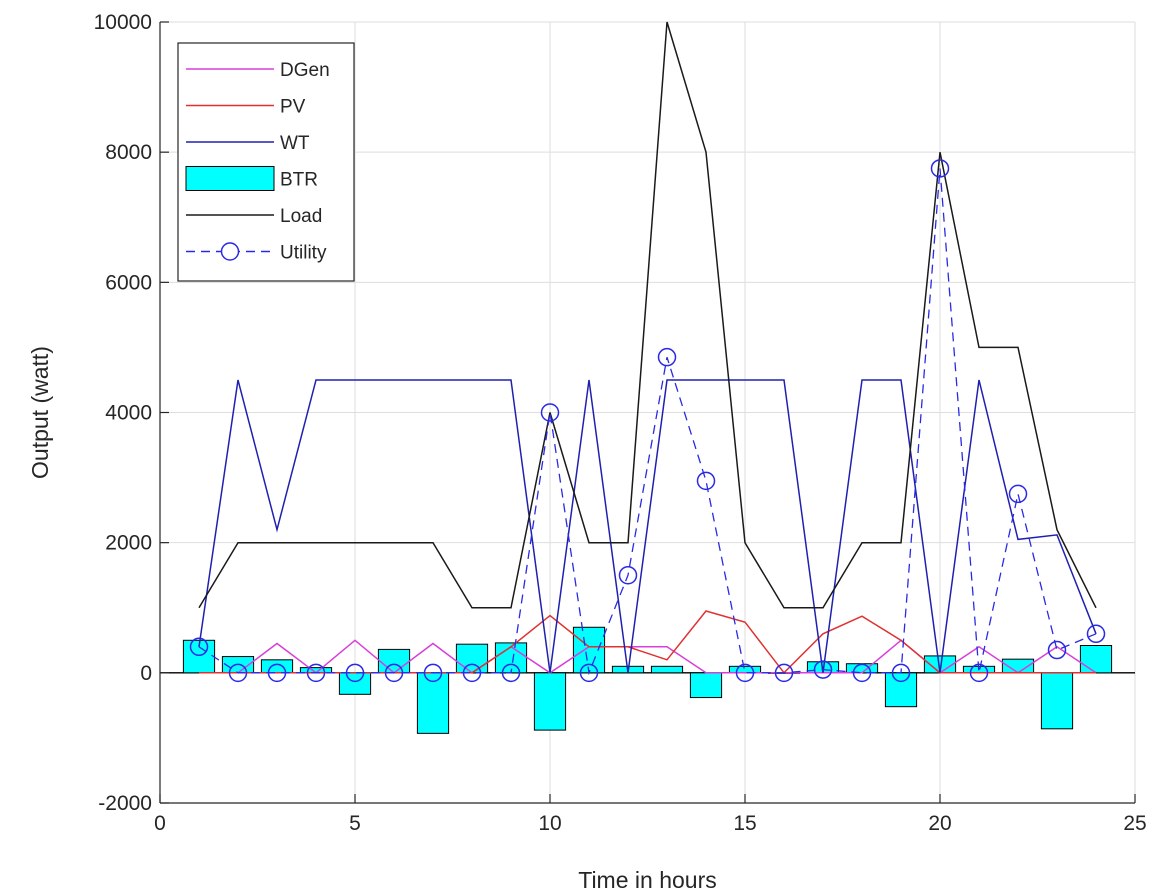  What do you see at coordinates (128, 152) in the screenshot?
I see `y-tick-label-5: 8000` at bounding box center [128, 152].